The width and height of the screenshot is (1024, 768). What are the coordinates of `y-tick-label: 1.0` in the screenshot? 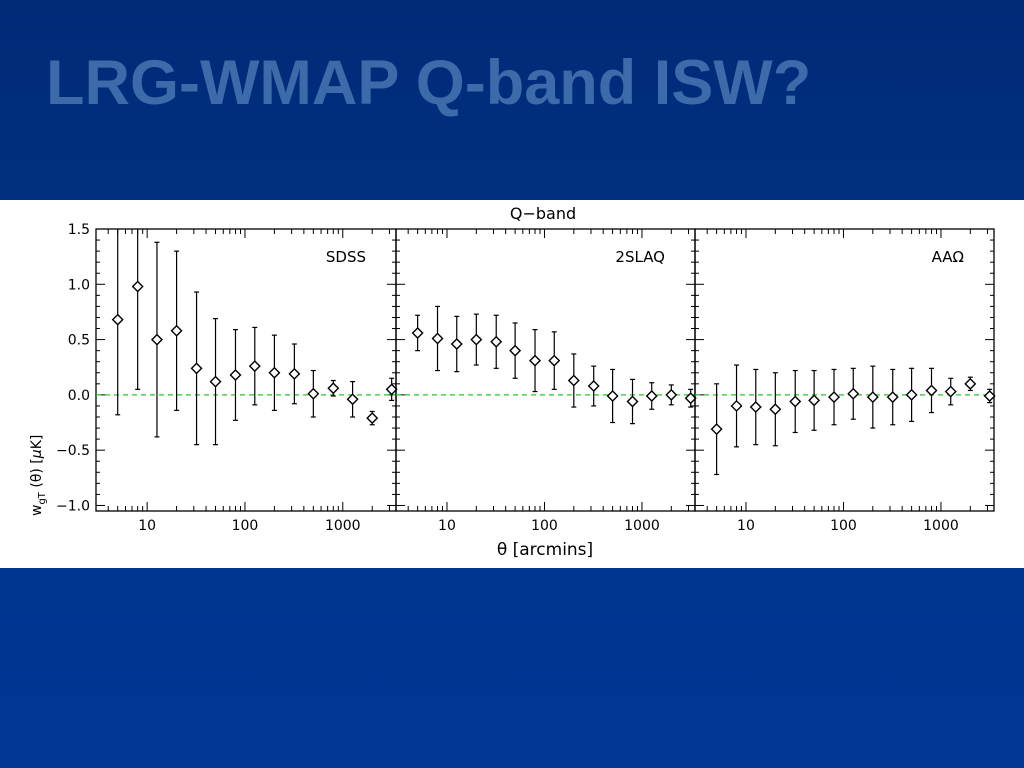 It's located at (79, 285).